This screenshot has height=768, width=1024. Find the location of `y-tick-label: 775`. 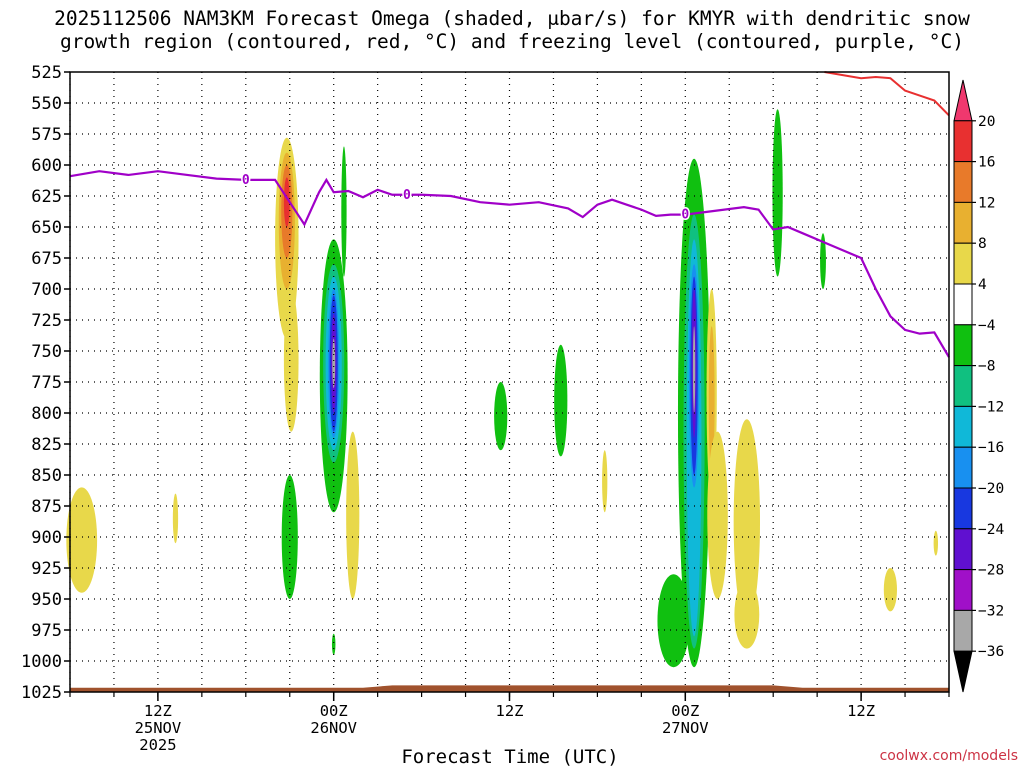

y-tick-label: 775 is located at coordinates (46, 383).